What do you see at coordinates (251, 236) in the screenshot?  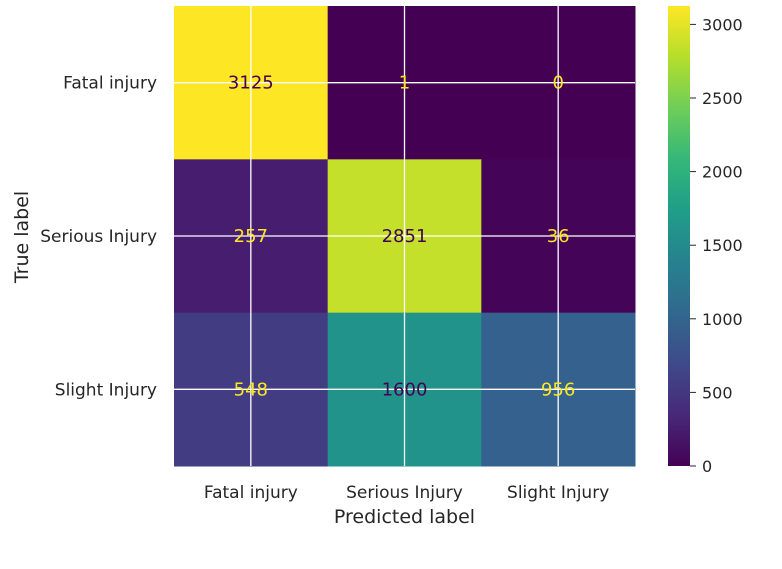 I see `cell-value-label: 257` at bounding box center [251, 236].